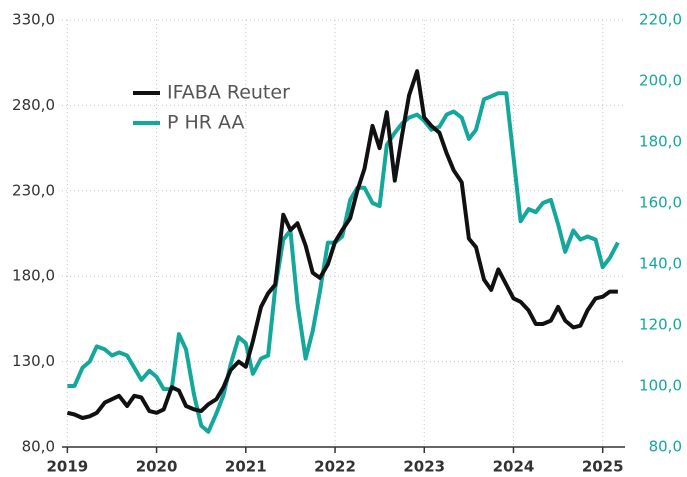  Describe the element at coordinates (660, 142) in the screenshot. I see `y2-tick-label: 180,0` at that location.